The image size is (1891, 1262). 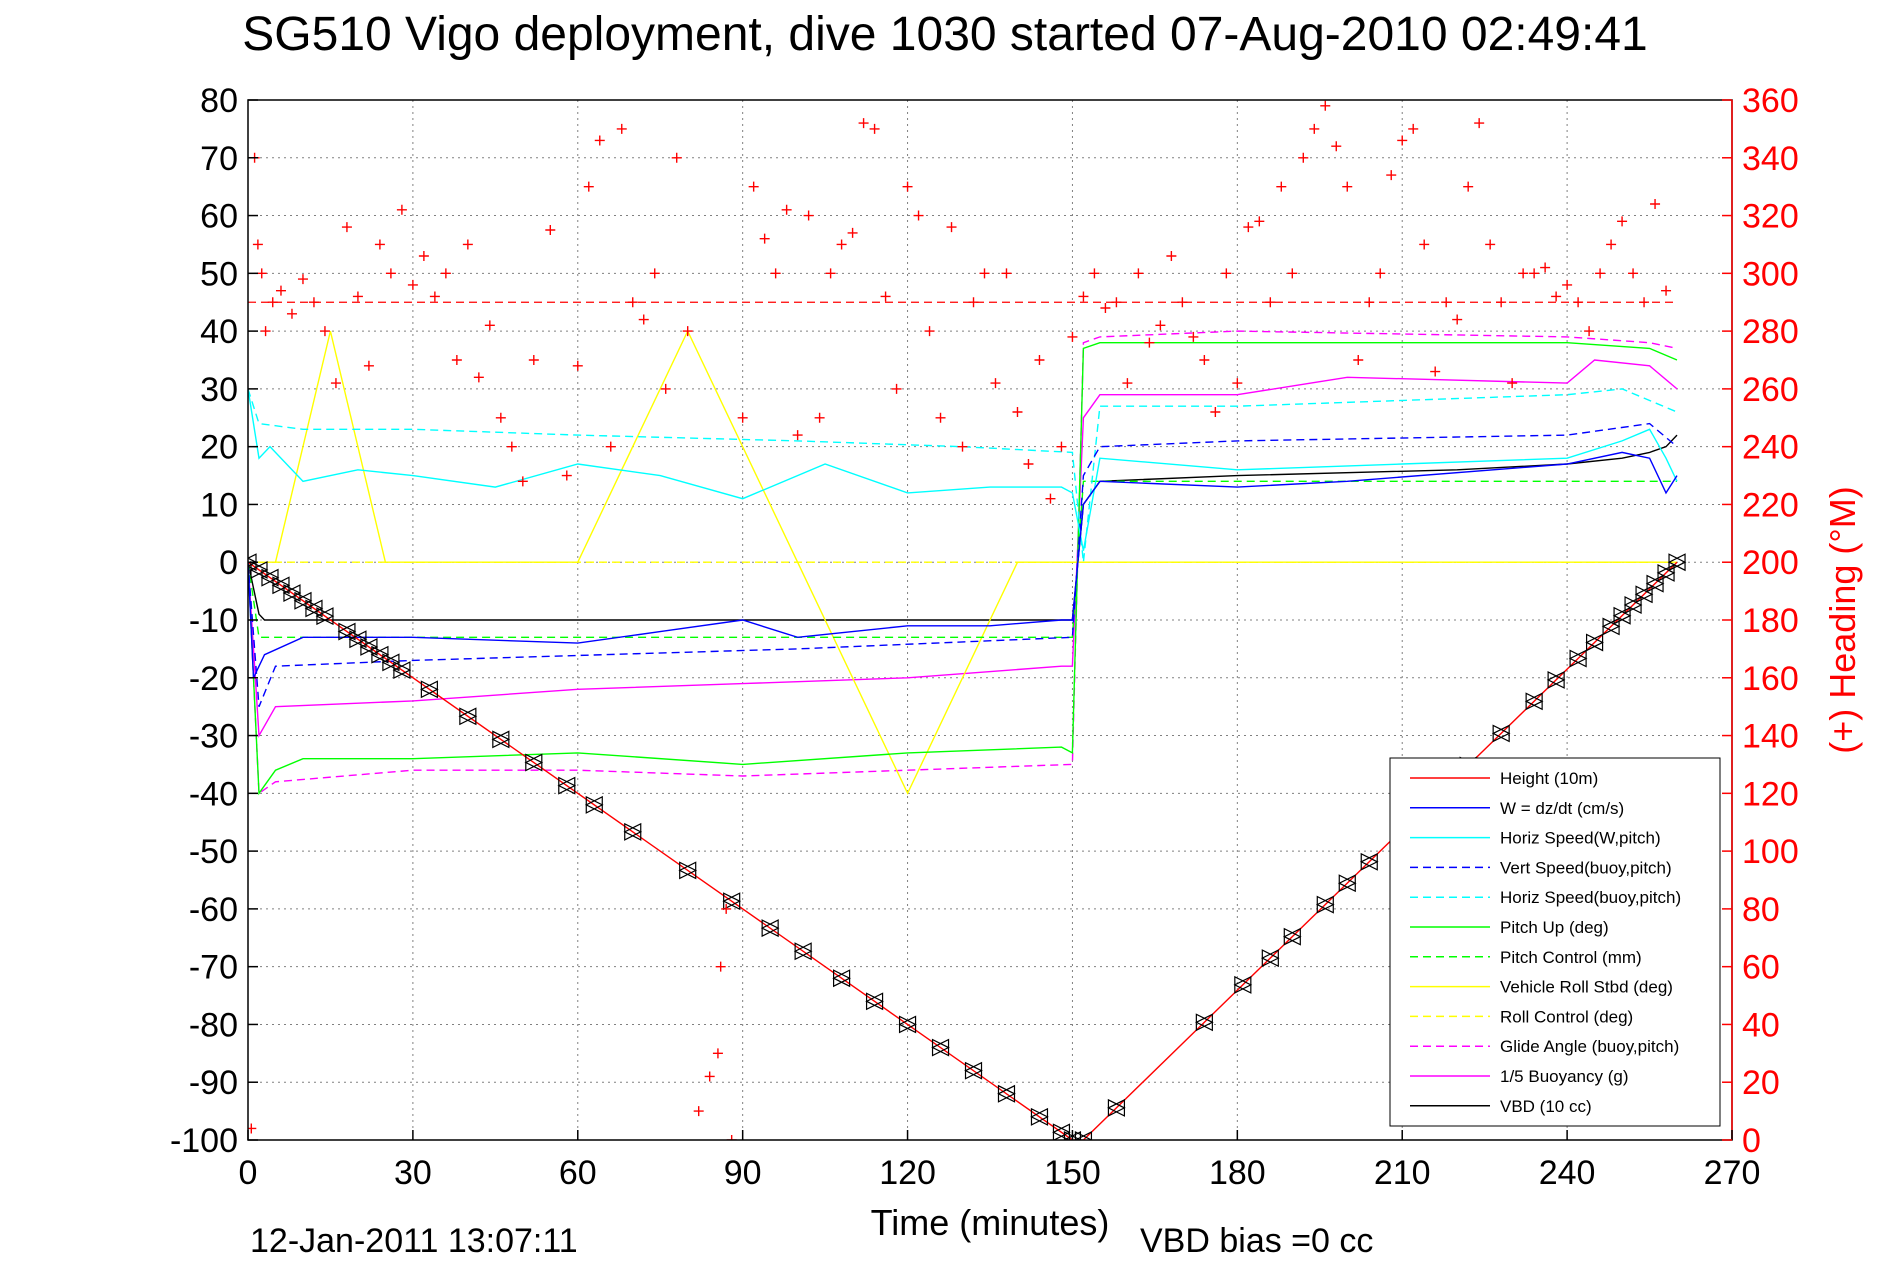 What do you see at coordinates (213, 968) in the screenshot?
I see `y-tick-label: -70` at bounding box center [213, 968].